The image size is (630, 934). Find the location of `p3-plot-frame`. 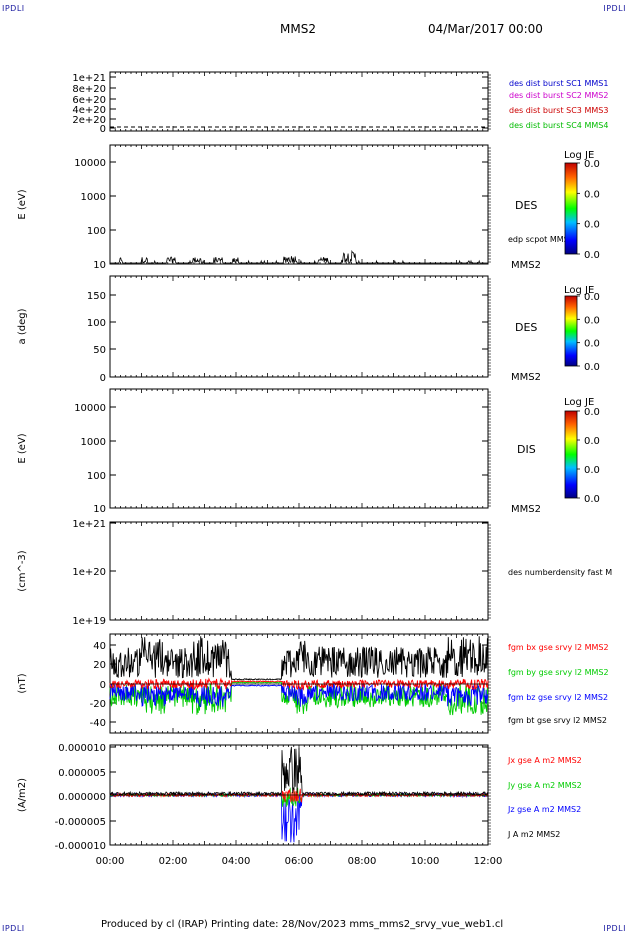

p3-plot-frame is located at coordinates (299, 326).